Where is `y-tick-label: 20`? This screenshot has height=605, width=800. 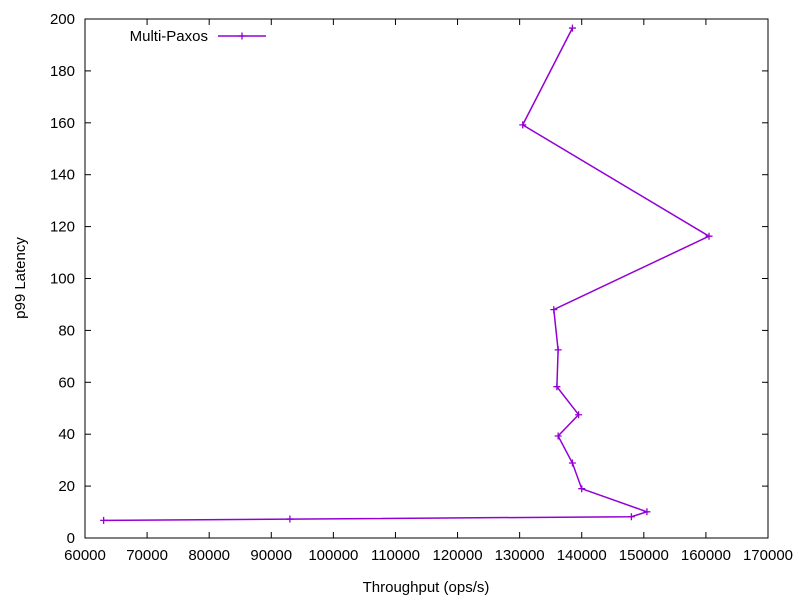
y-tick-label: 20 is located at coordinates (66, 486).